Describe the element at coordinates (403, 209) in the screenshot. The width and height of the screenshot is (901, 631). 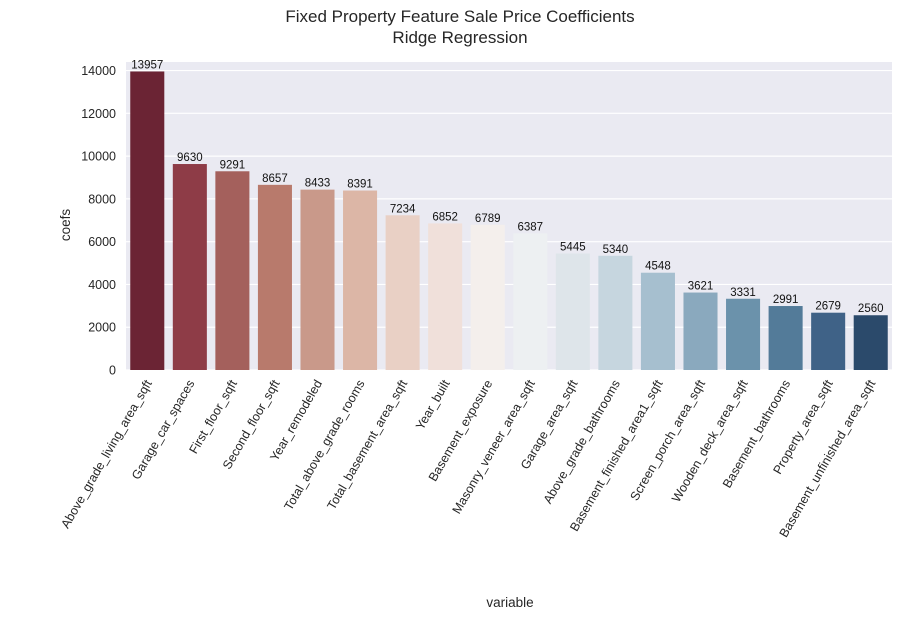
I see `data-label: 7234` at that location.